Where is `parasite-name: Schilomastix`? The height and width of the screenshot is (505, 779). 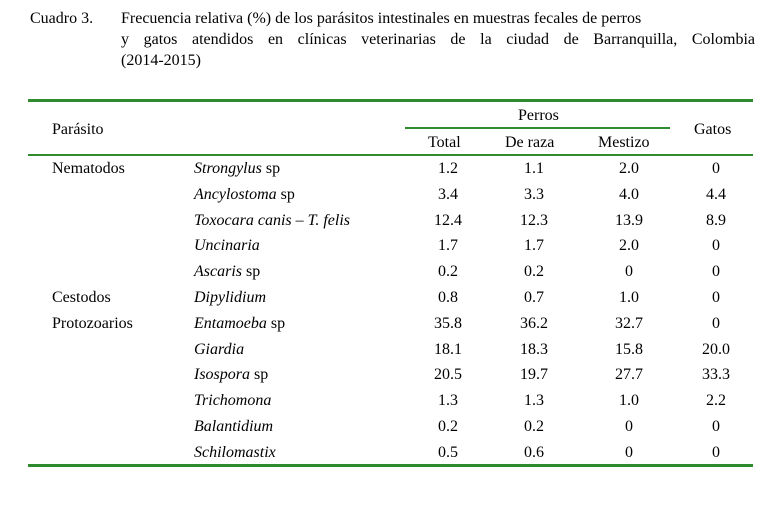 parasite-name: Schilomastix is located at coordinates (235, 452).